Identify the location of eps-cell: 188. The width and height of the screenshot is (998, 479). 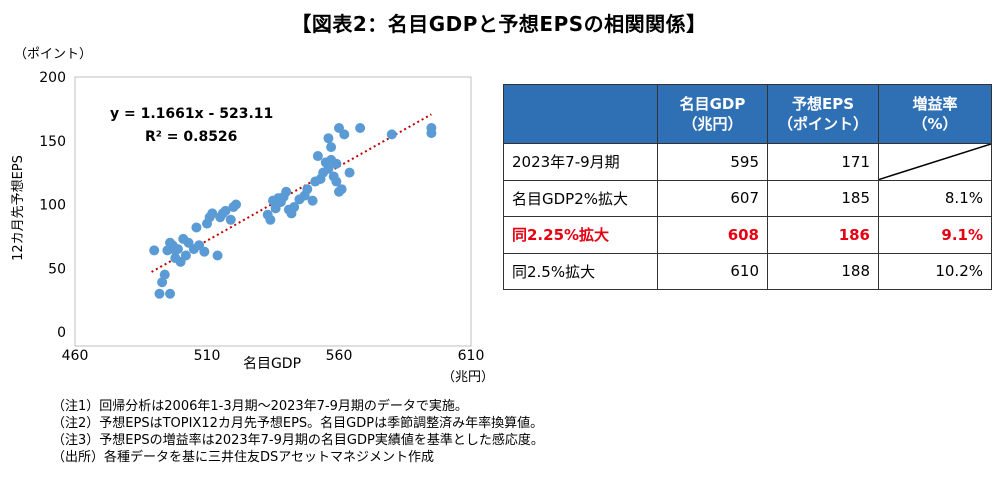
(823, 271).